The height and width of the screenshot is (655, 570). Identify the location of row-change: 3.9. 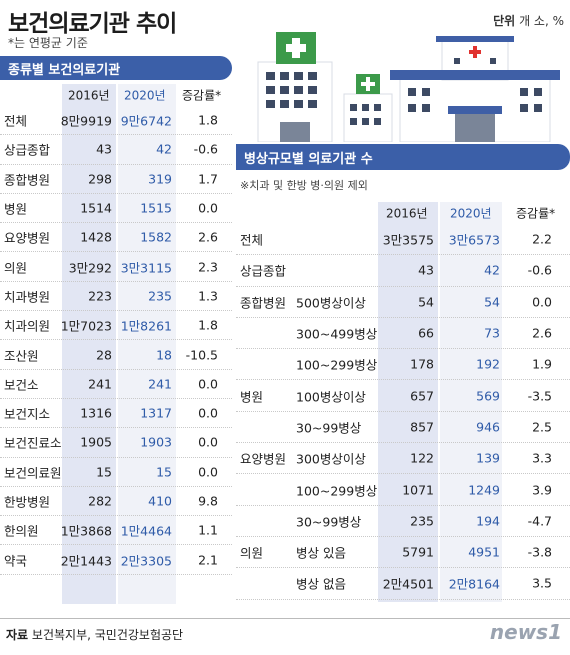
(542, 490).